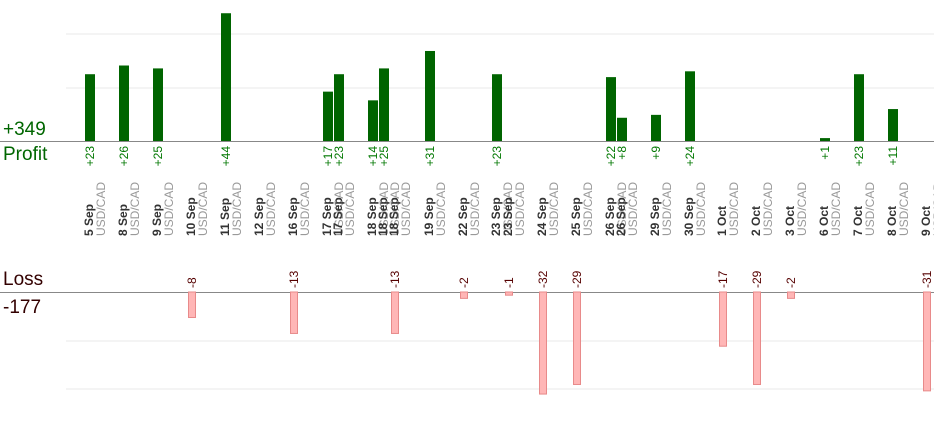 This screenshot has width=934, height=425. What do you see at coordinates (23, 279) in the screenshot?
I see `loss-label: Loss` at bounding box center [23, 279].